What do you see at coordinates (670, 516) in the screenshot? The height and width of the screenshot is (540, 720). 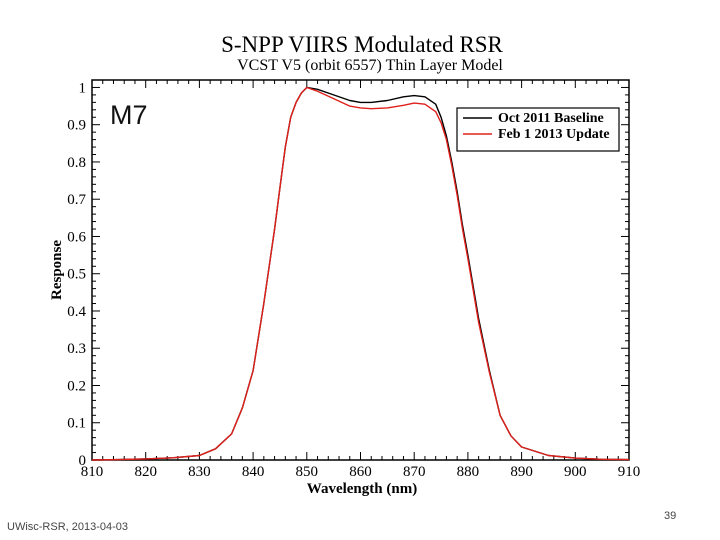 I see `page-number: 39` at bounding box center [670, 516].